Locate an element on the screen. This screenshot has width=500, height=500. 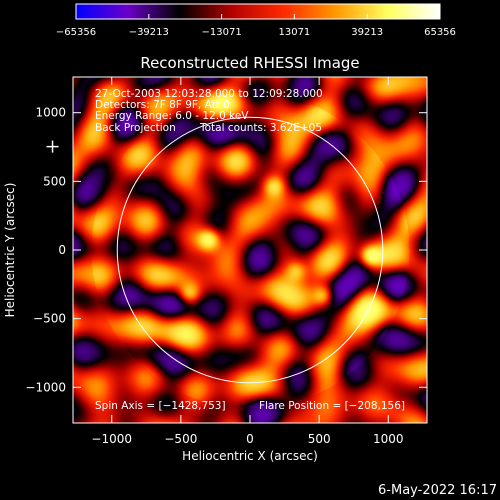
colorbar-tick-label: 13071 is located at coordinates (294, 32).